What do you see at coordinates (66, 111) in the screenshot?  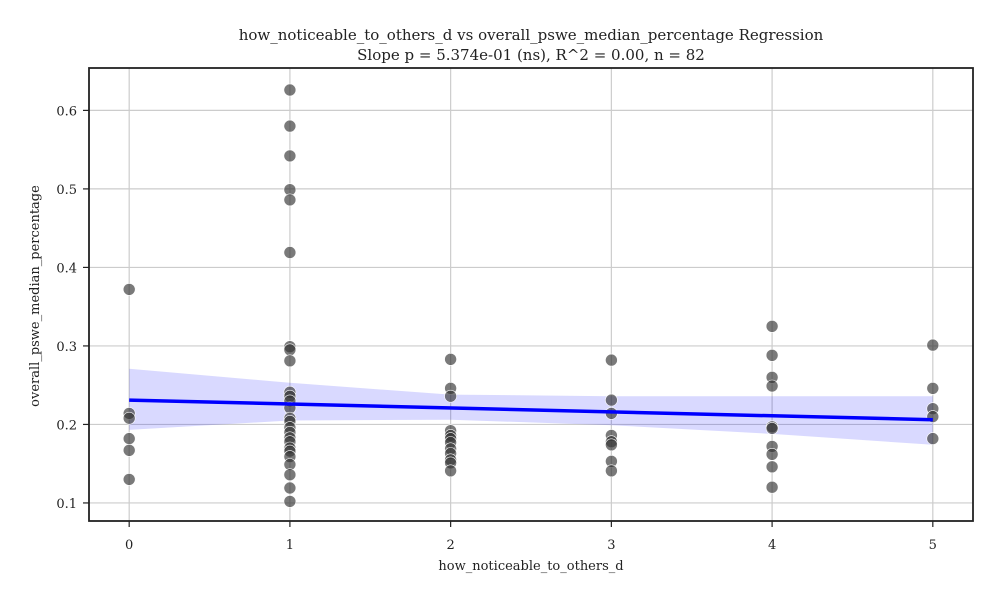 I see `y-tick-label: 0.6` at bounding box center [66, 111].